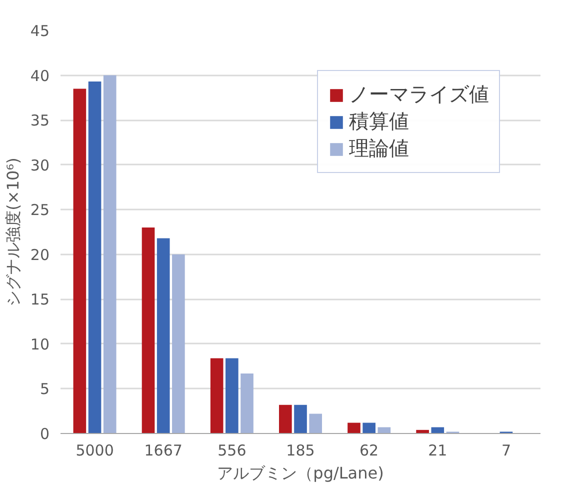 The height and width of the screenshot is (494, 577). What do you see at coordinates (40, 210) in the screenshot?
I see `y-tick-label: 25` at bounding box center [40, 210].